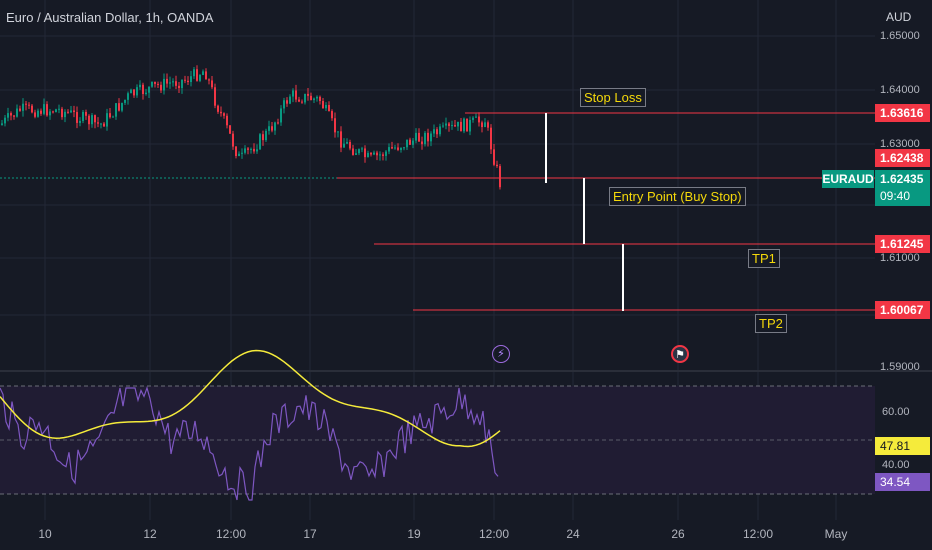 Image resolution: width=932 pixels, height=550 pixels. What do you see at coordinates (613, 97) in the screenshot?
I see `stop-loss-label: Stop Loss` at bounding box center [613, 97].